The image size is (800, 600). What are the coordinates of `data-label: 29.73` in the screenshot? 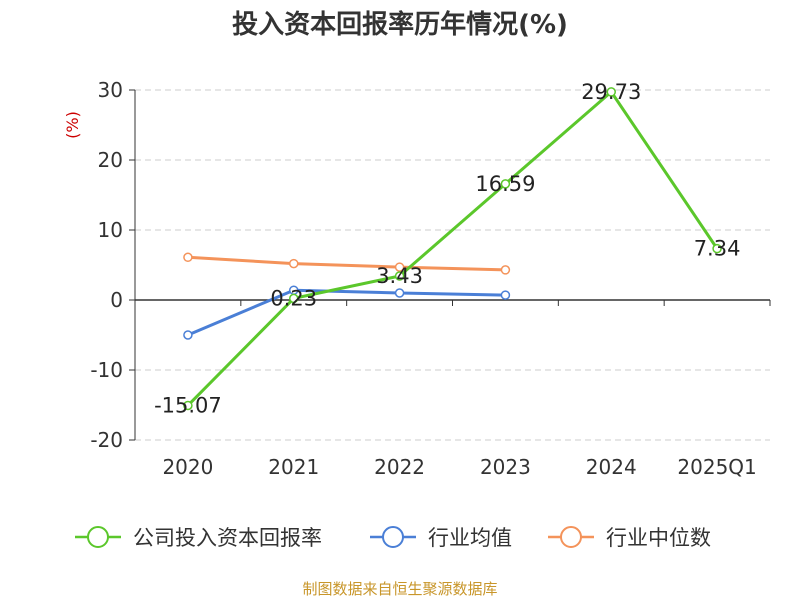 It's located at (611, 92).